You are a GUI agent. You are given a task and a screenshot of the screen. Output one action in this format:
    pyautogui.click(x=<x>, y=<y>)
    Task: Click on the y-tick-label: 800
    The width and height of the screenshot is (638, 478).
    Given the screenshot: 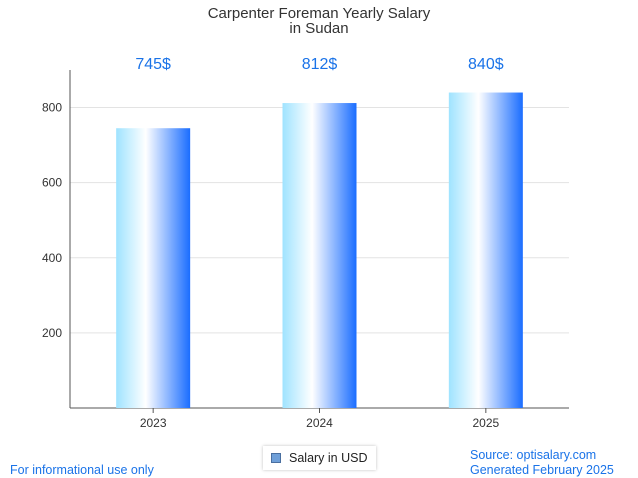 What is the action you would take?
    pyautogui.click(x=52, y=108)
    